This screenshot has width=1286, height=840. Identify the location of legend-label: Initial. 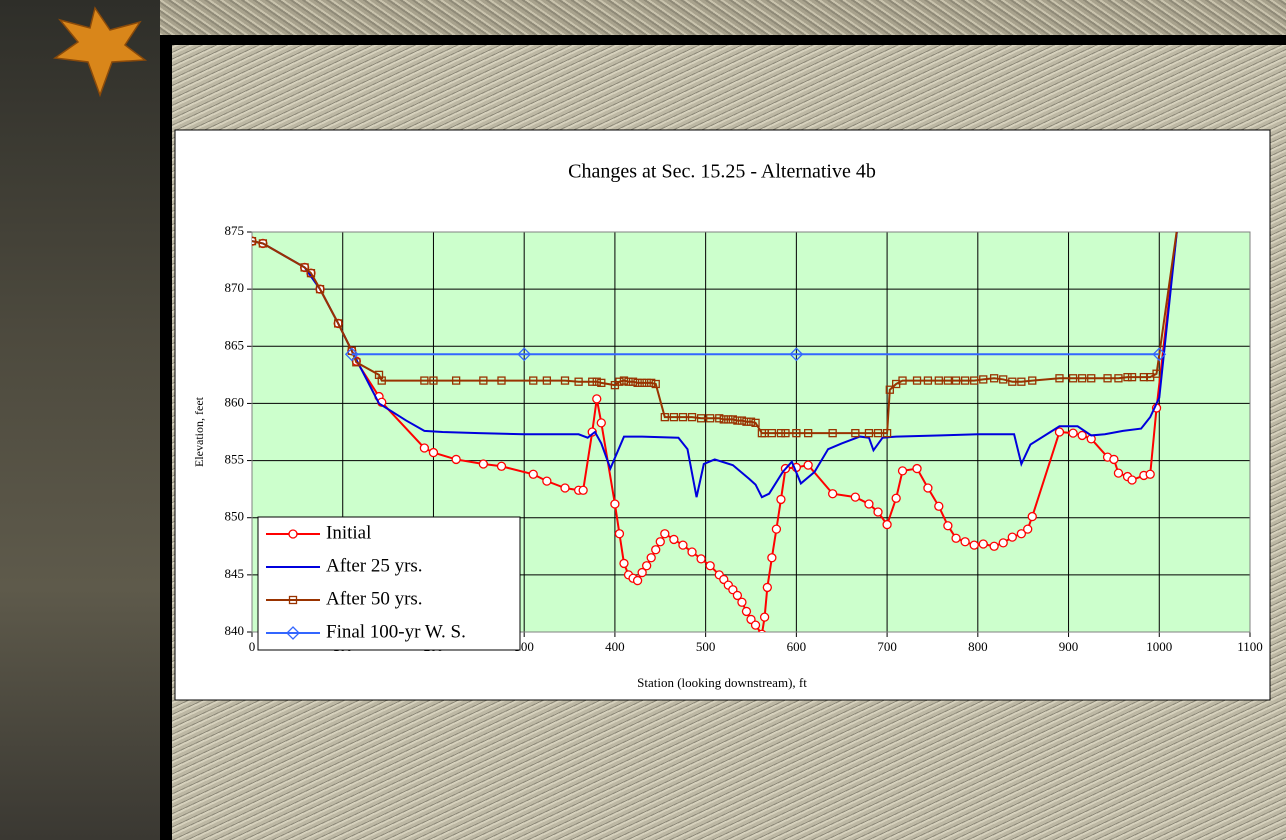
(348, 532).